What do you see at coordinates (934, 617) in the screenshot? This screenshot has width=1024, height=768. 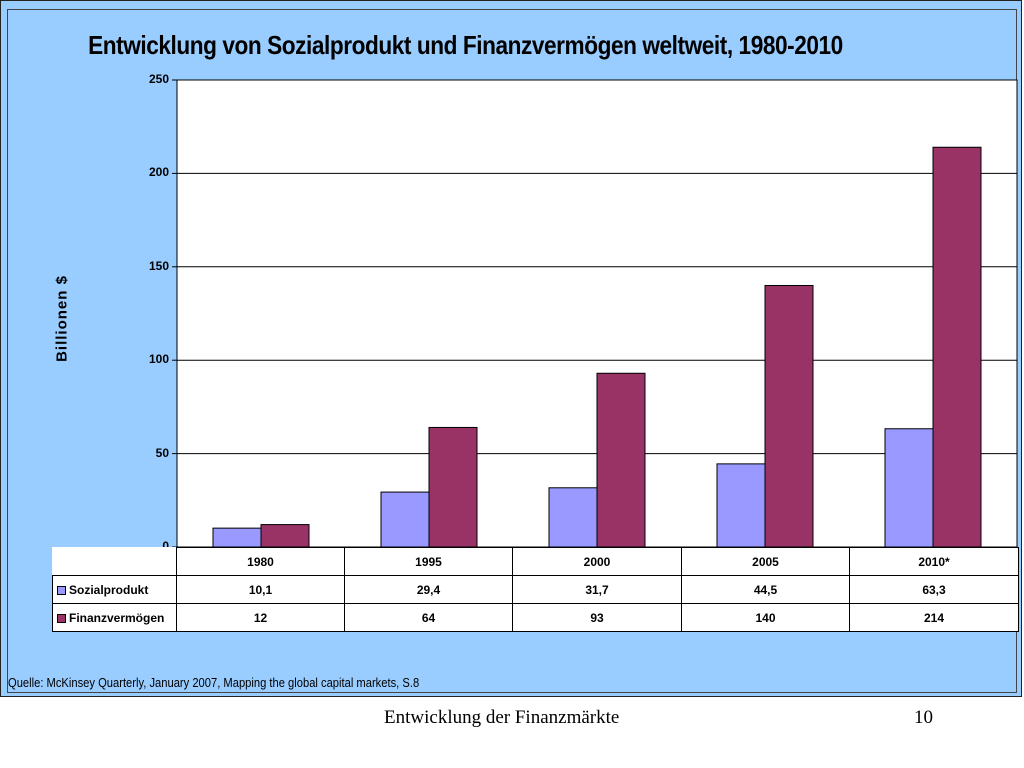 I see `table-cell: 214` at bounding box center [934, 617].